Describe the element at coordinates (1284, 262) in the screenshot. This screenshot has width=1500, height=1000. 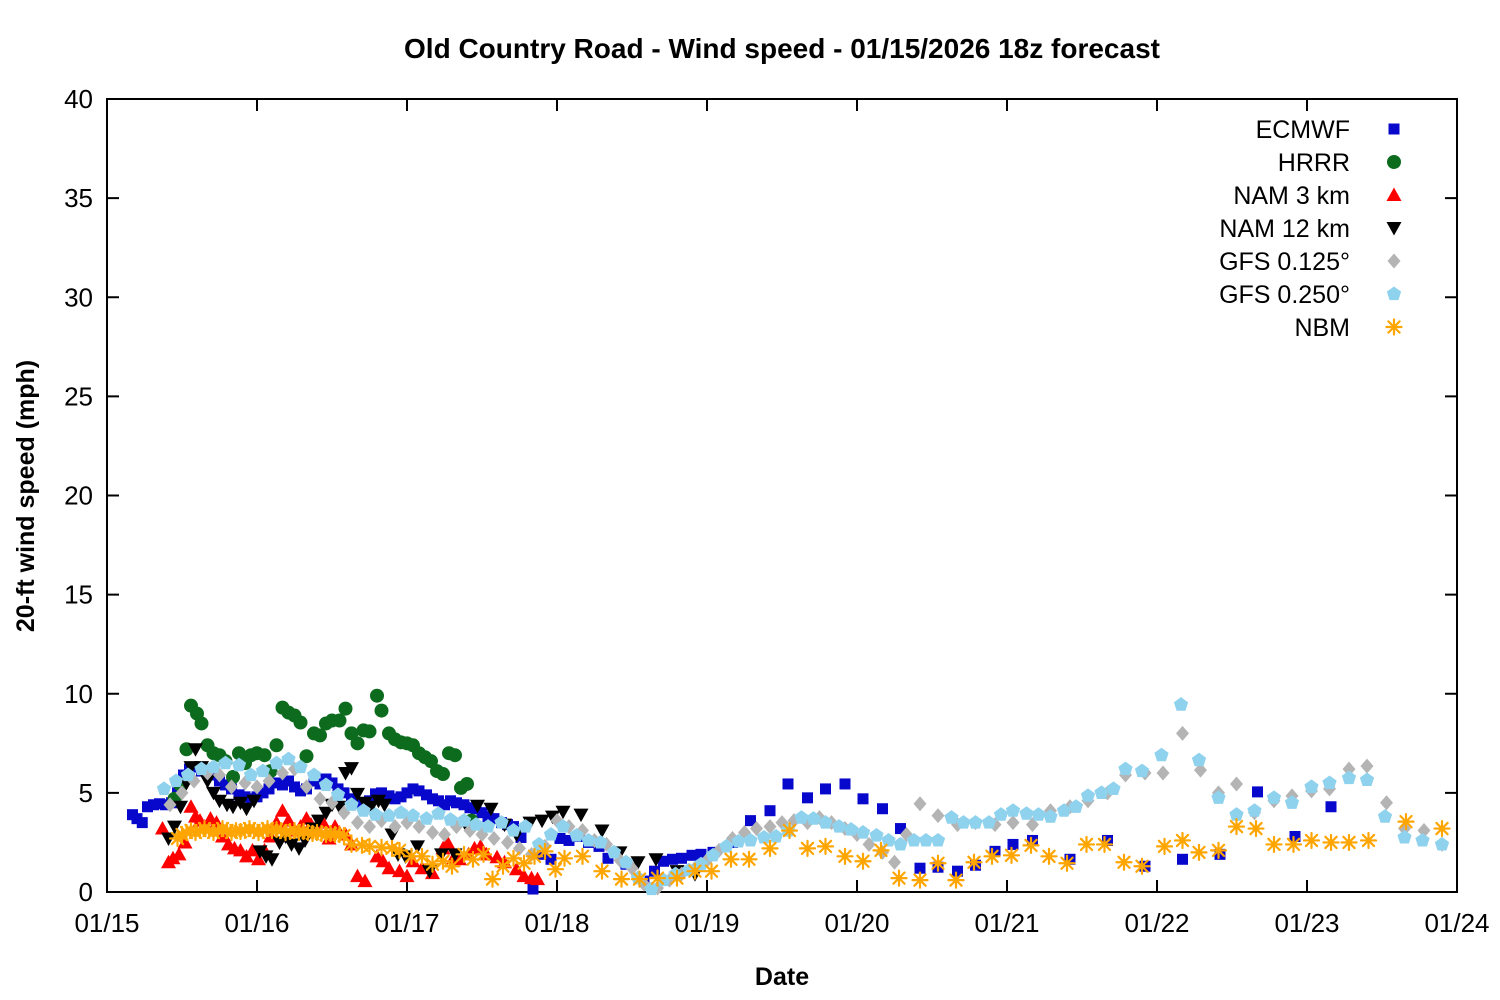
I see `legend-label: GFS 0.125°` at that location.